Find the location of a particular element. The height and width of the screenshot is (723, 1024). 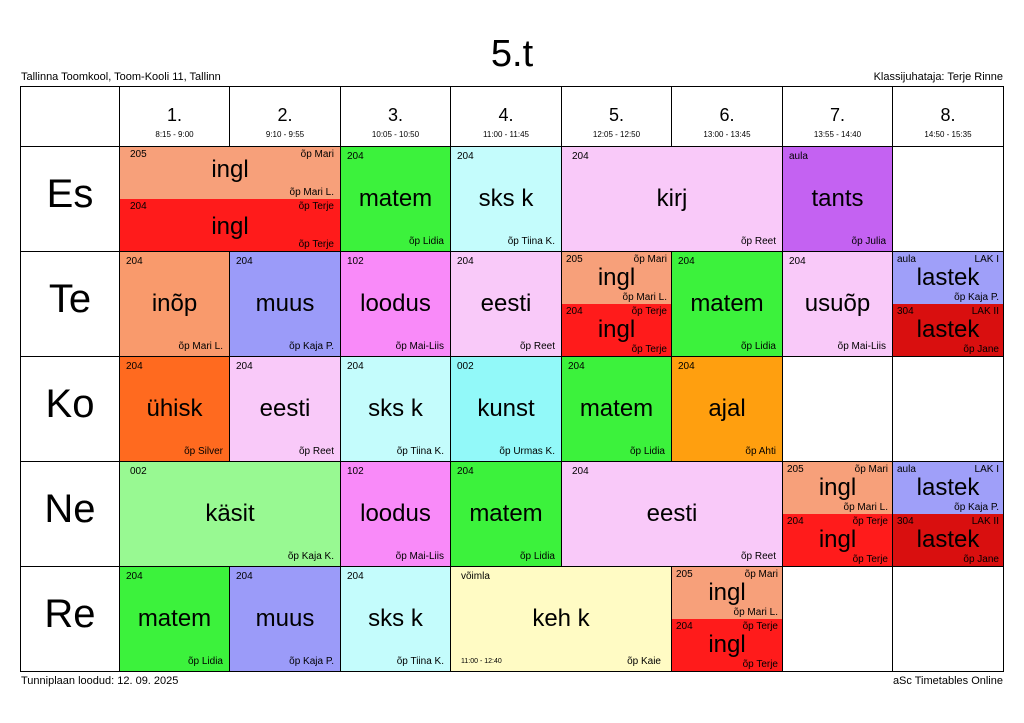

created-date: Tunniplaan loodud: 12. 09. 2025 is located at coordinates (100, 681).